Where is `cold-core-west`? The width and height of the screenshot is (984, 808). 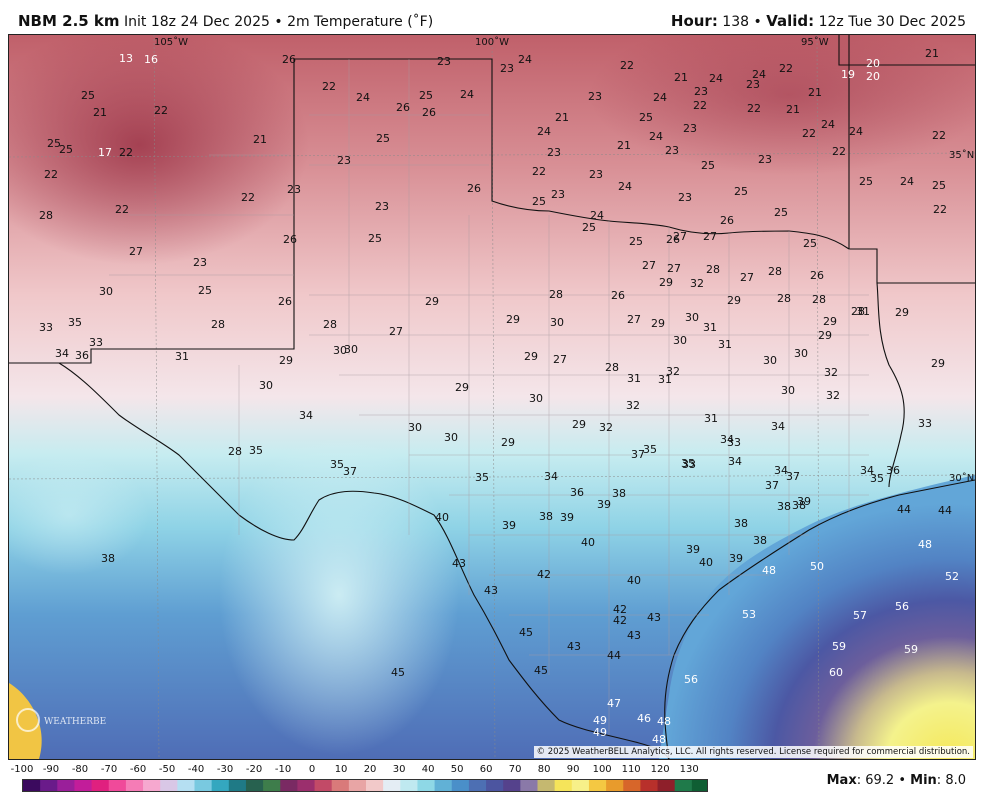
cold-core-west is located at coordinates (159, 150).